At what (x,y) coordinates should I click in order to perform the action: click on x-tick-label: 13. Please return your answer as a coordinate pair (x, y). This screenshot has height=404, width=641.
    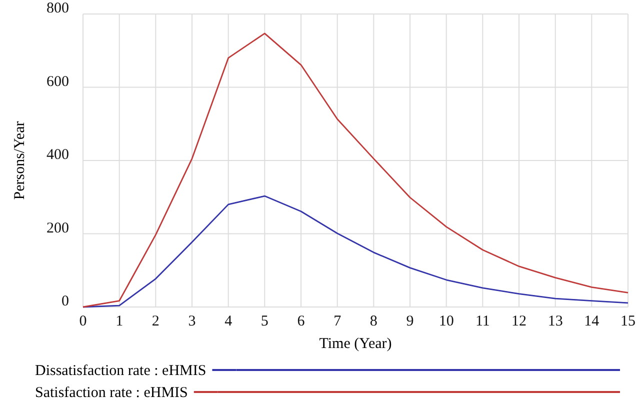
    Looking at the image, I should click on (555, 322).